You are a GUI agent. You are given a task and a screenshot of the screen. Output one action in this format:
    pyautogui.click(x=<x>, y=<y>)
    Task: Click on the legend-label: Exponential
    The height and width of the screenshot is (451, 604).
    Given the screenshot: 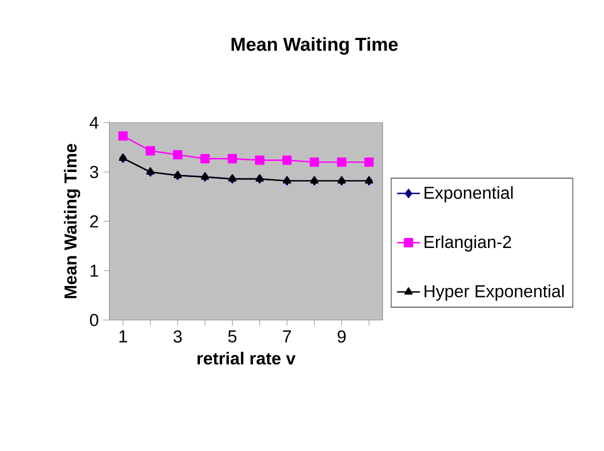 What is the action you would take?
    pyautogui.click(x=468, y=194)
    